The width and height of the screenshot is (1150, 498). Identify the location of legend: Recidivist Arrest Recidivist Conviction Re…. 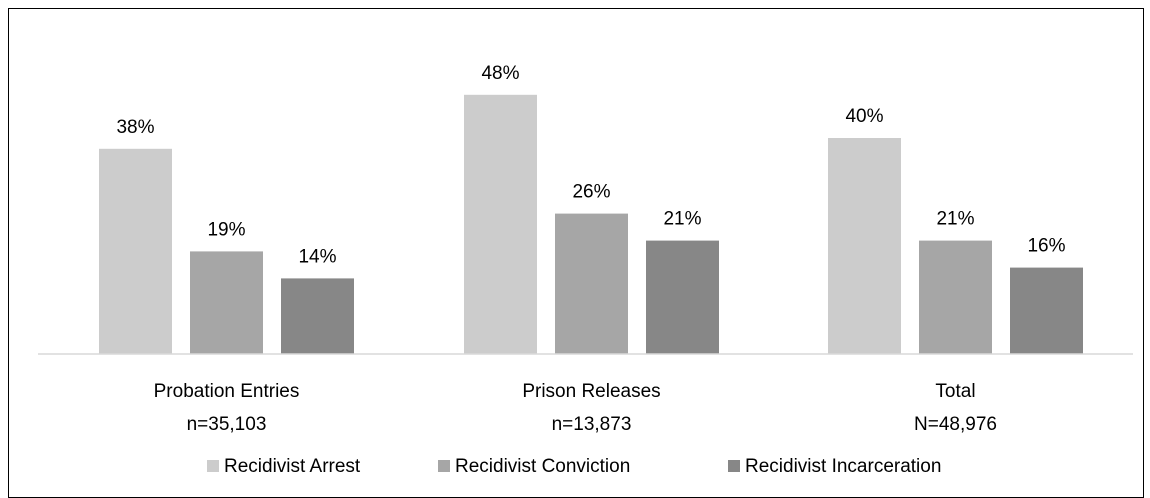
(574, 466).